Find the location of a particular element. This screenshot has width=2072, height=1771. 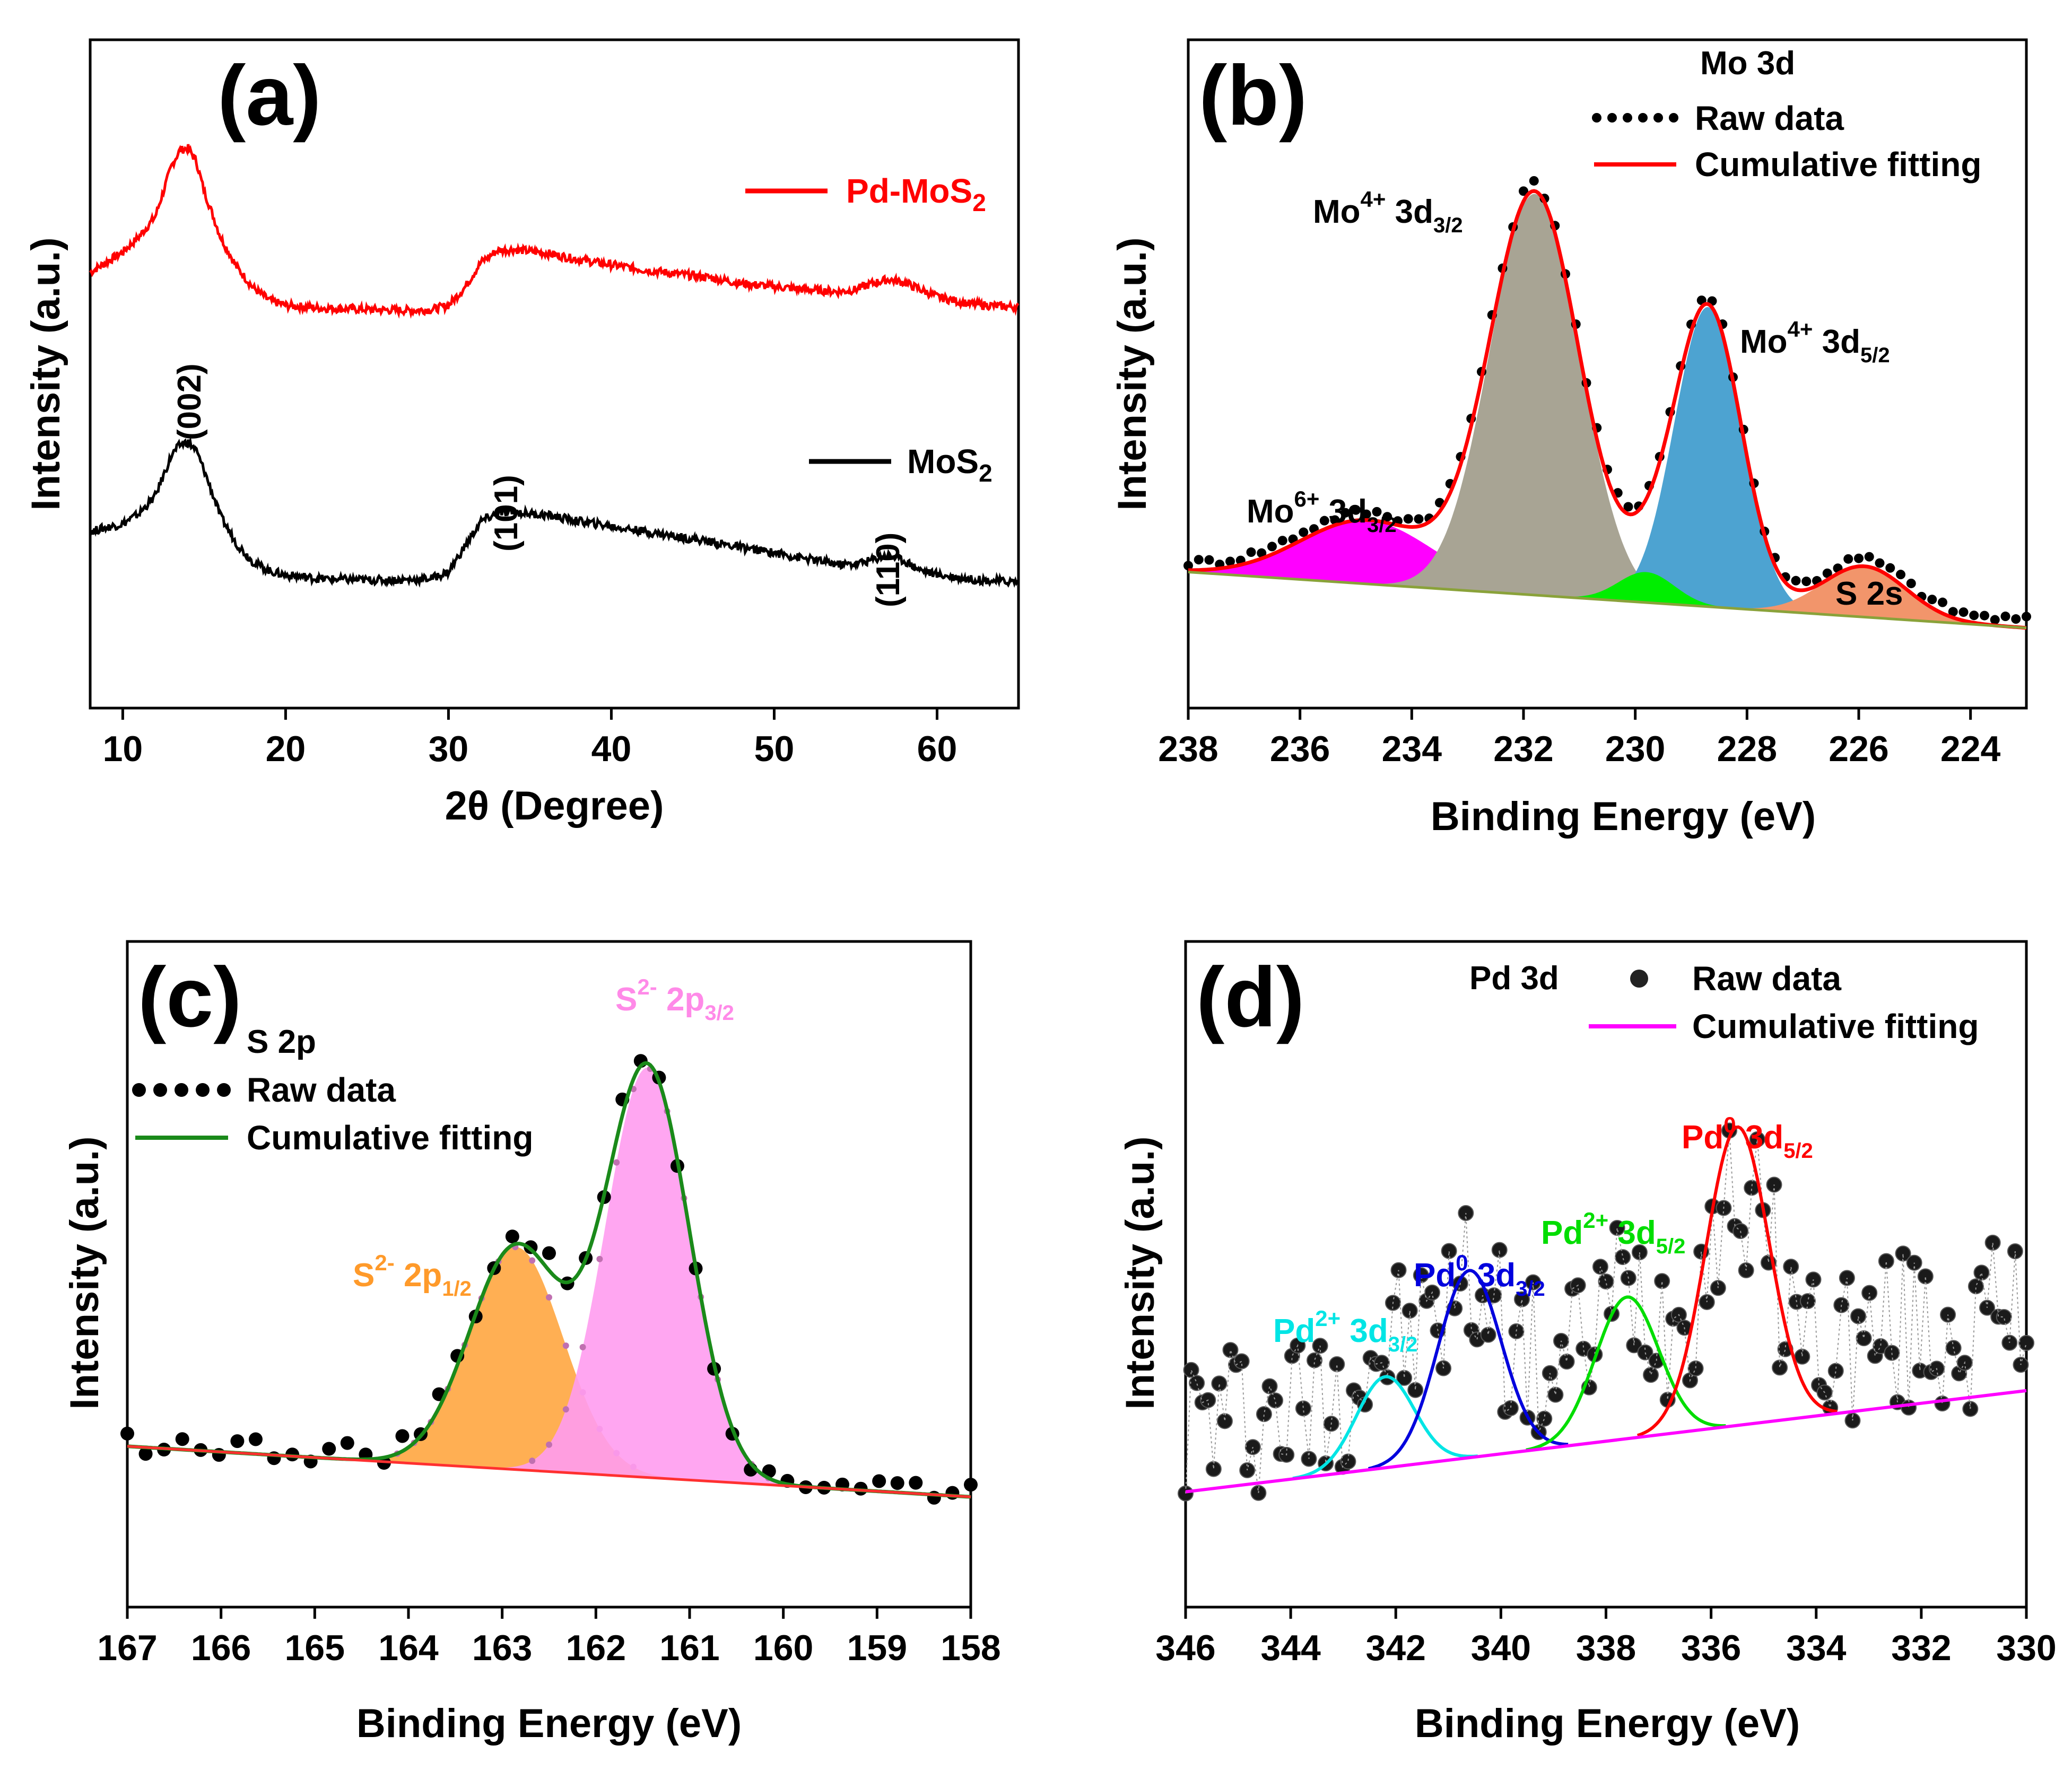

panel-c-x-tick-label: 164 is located at coordinates (408, 1648).